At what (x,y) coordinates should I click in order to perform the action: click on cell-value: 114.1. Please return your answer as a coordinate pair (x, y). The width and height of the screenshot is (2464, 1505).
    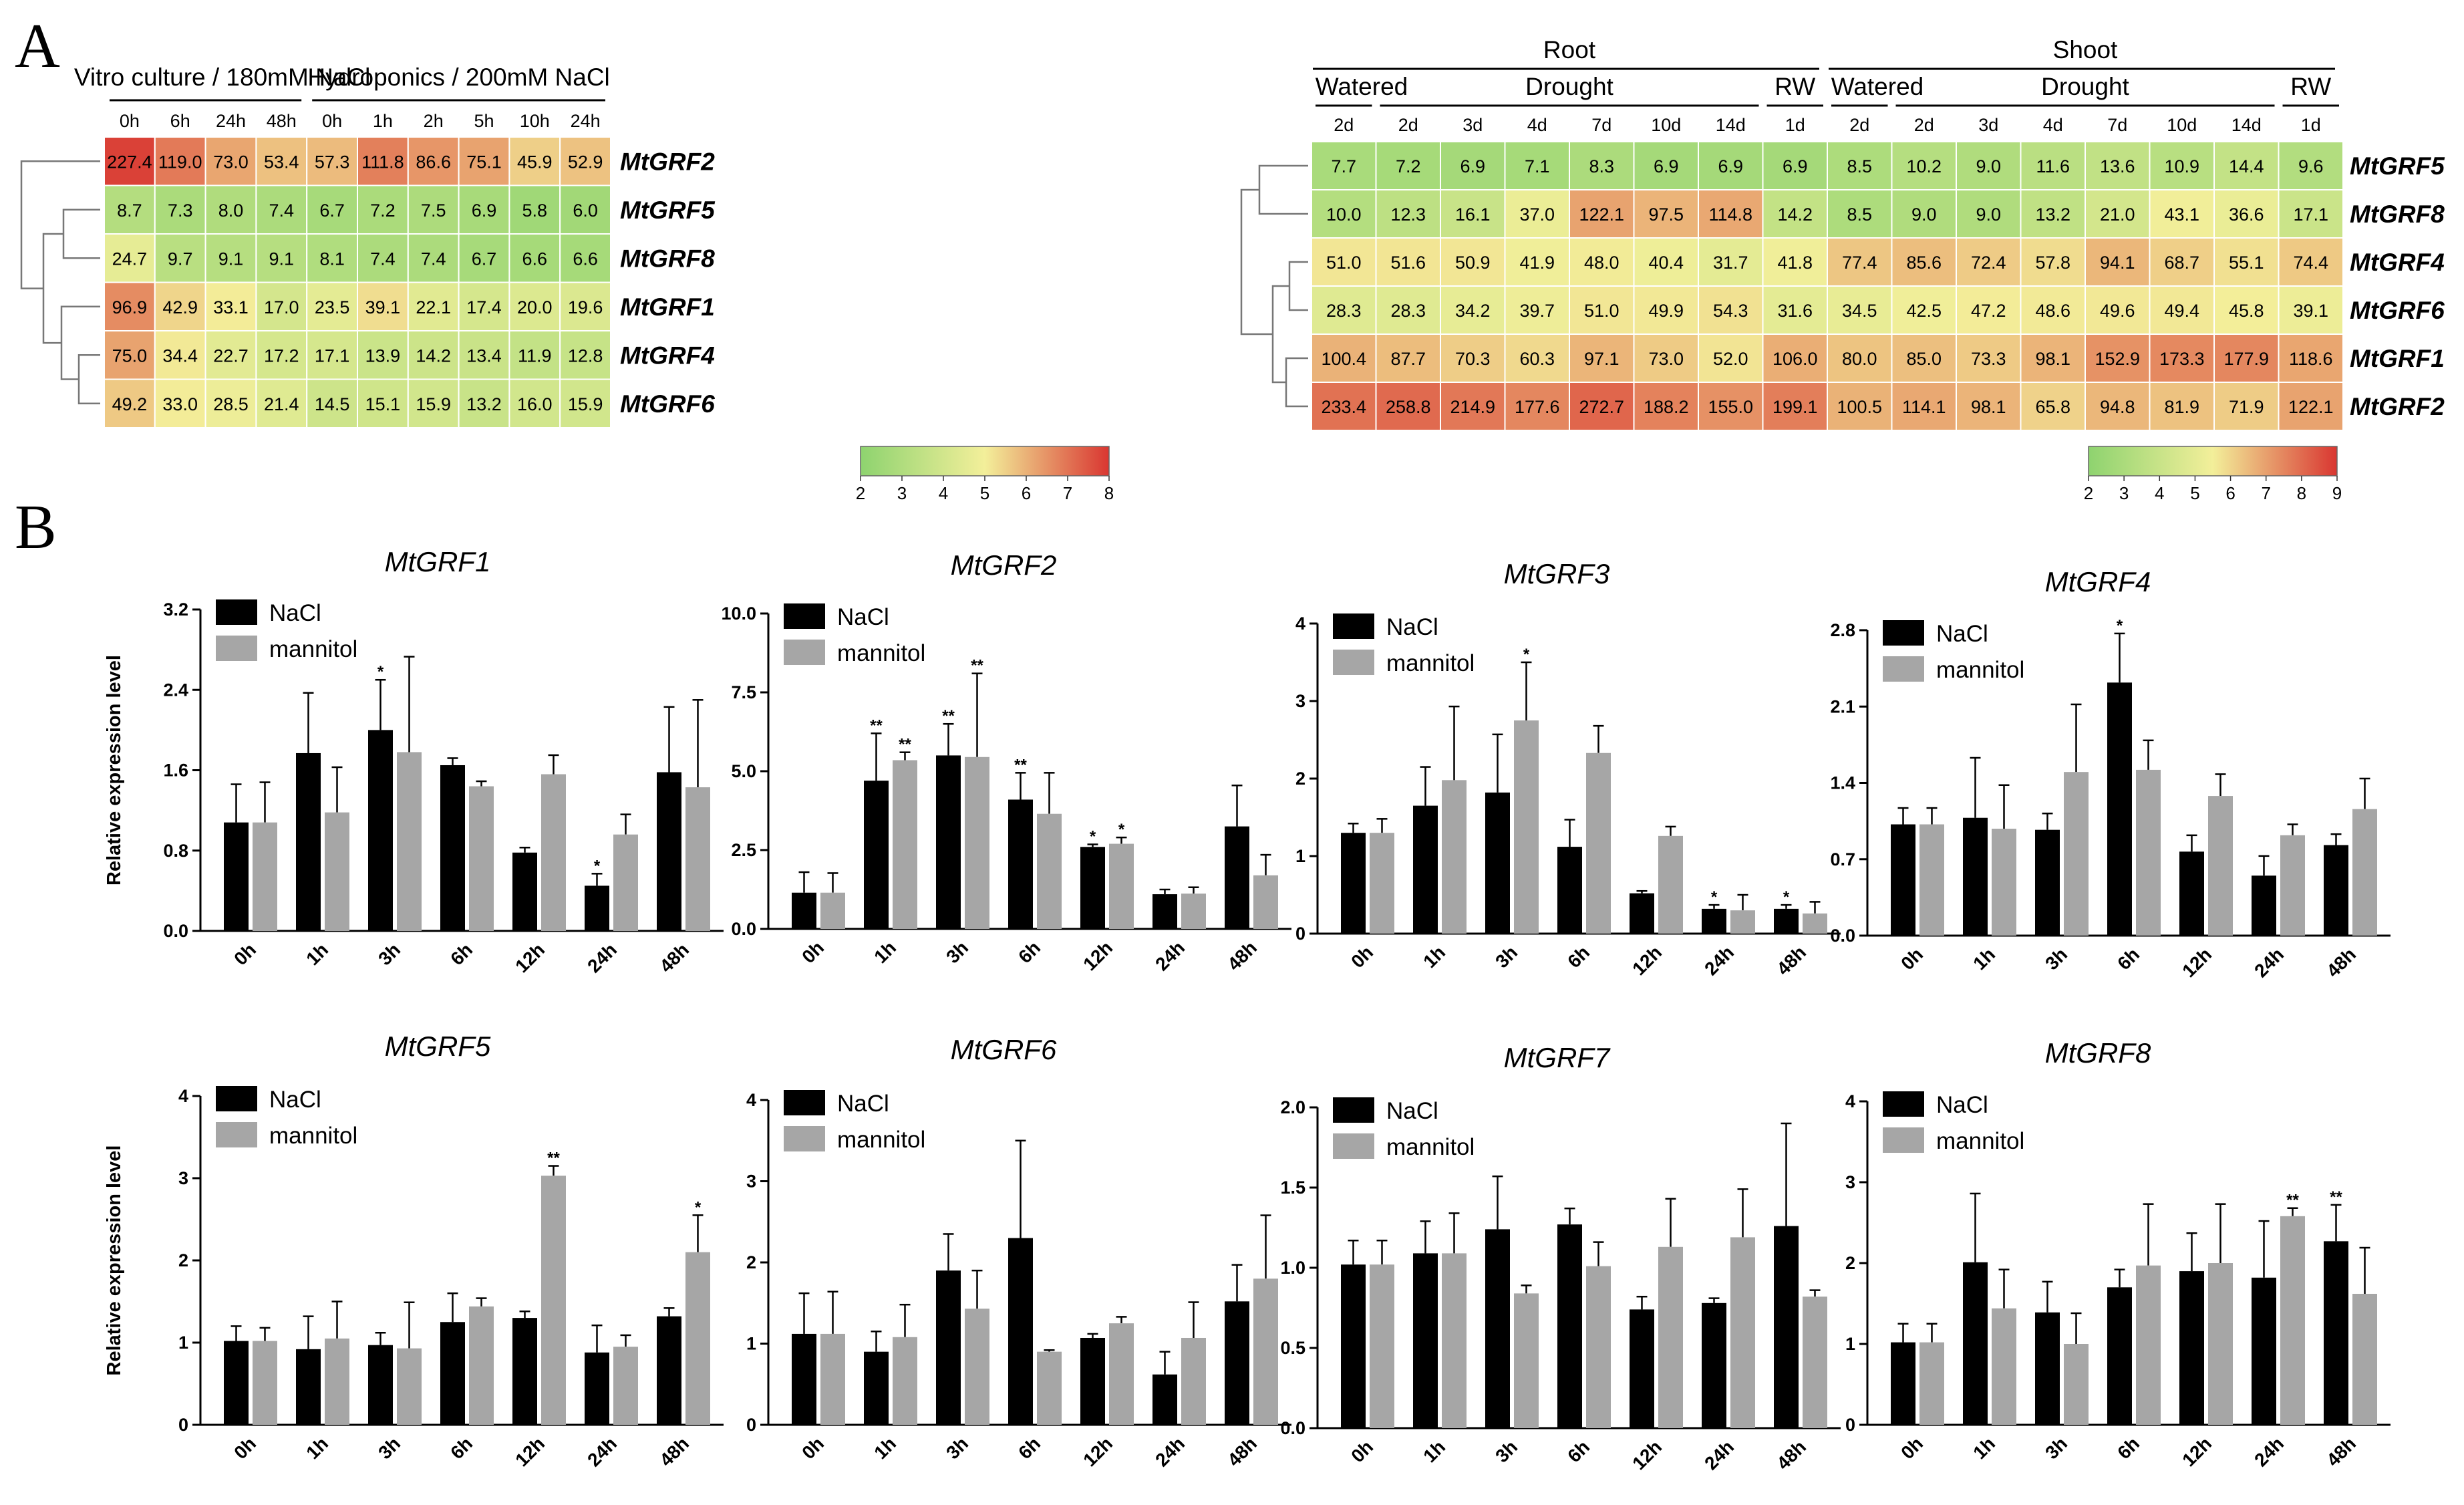
    Looking at the image, I should click on (1924, 407).